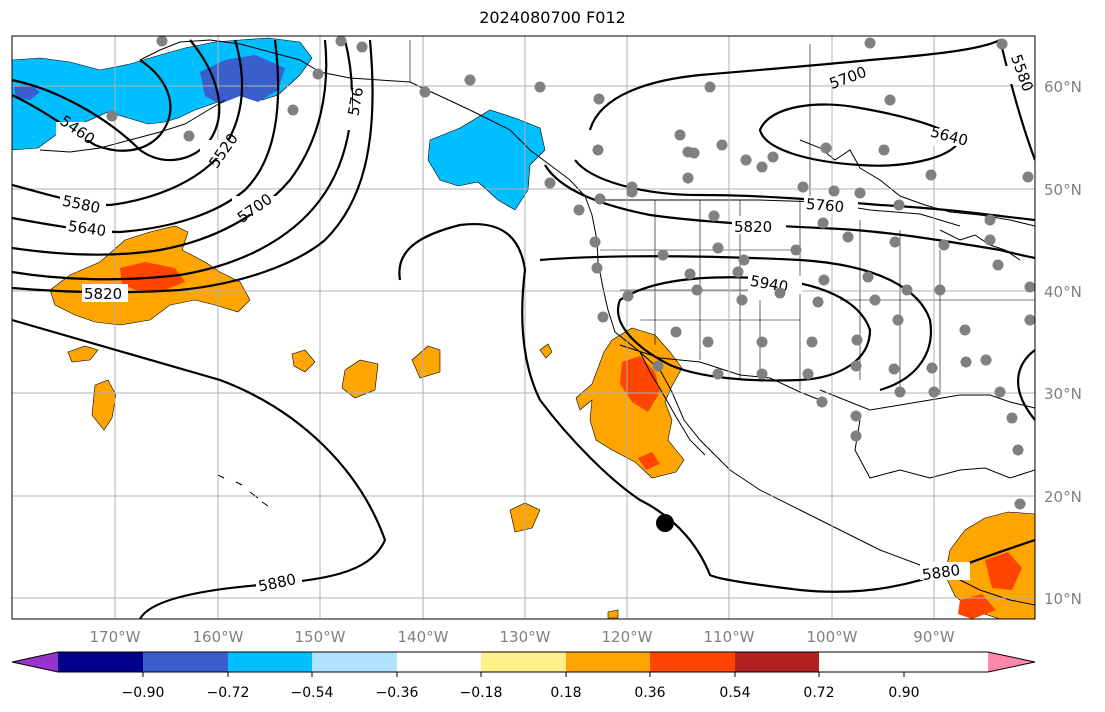  Describe the element at coordinates (565, 693) in the screenshot. I see `colorbar-tick-label: 0.18` at that location.